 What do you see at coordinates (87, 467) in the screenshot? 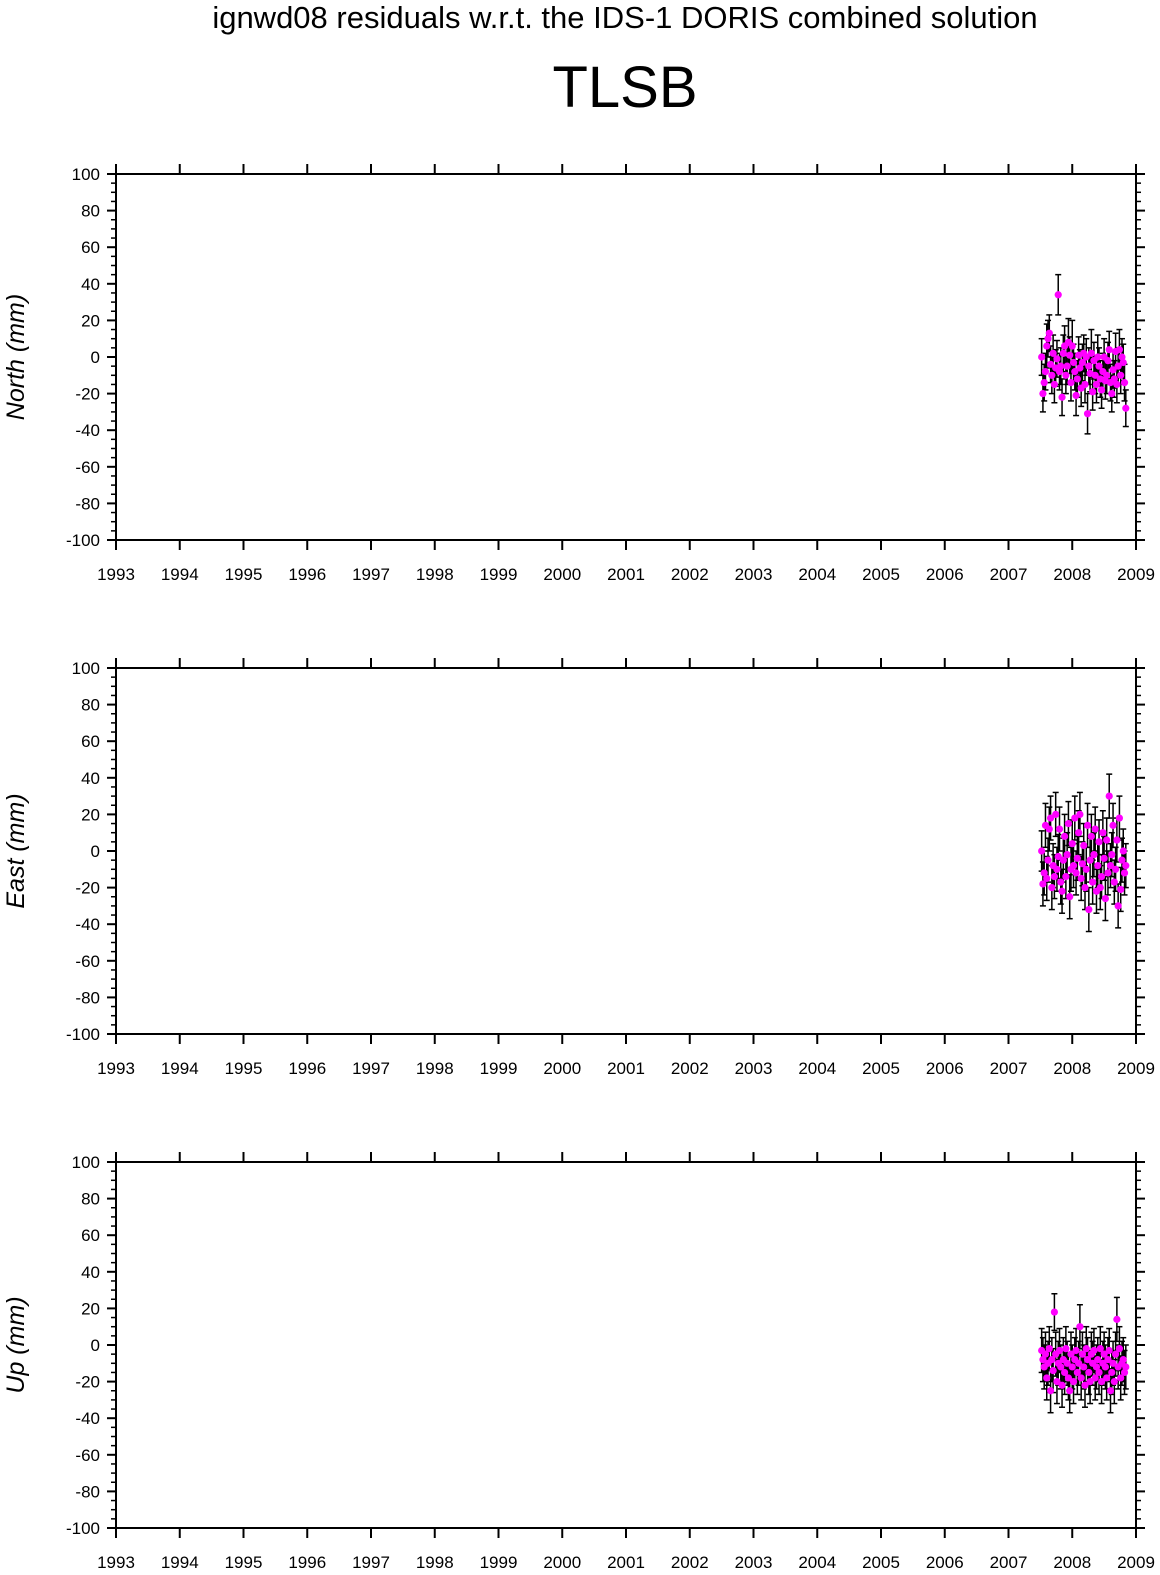
I see `north-y-tick-label: -60` at bounding box center [87, 467].